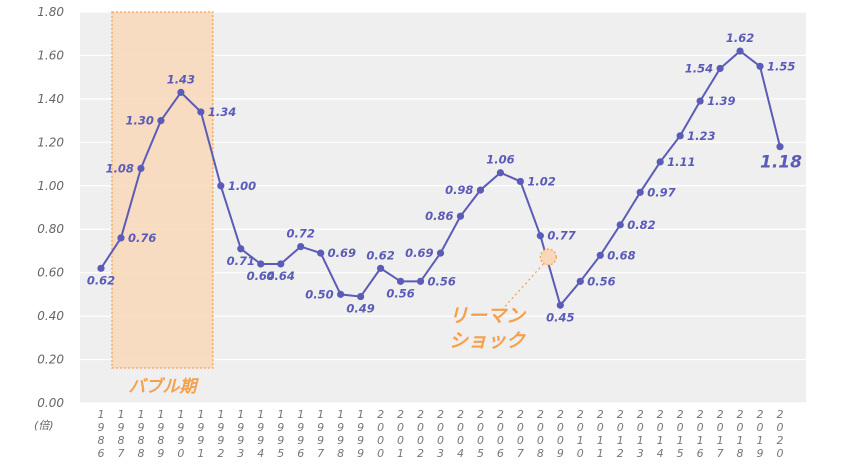 The height and width of the screenshot is (468, 847). What do you see at coordinates (360, 309) in the screenshot?
I see `data-label: 0.49` at bounding box center [360, 309].